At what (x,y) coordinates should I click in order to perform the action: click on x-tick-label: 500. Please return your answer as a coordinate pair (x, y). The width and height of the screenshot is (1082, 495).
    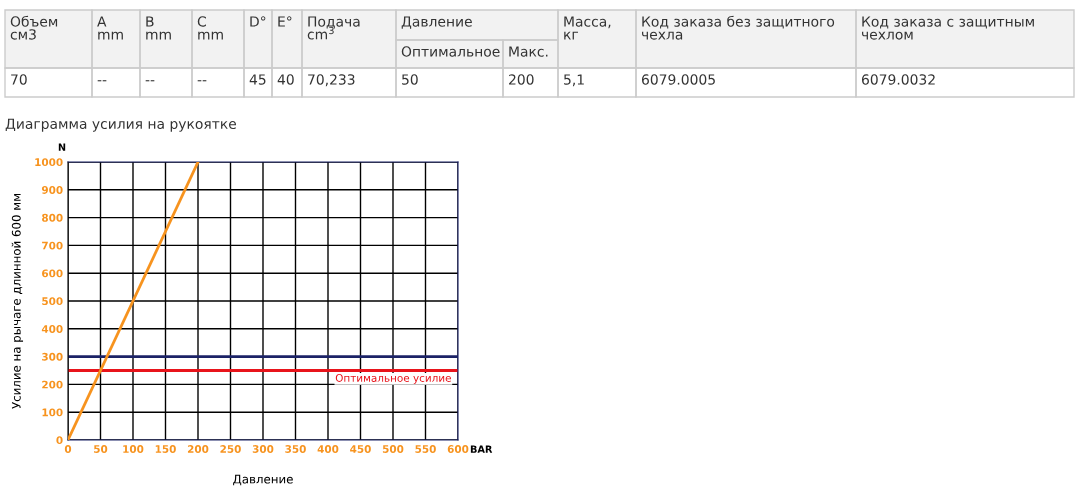
    Looking at the image, I should click on (393, 449).